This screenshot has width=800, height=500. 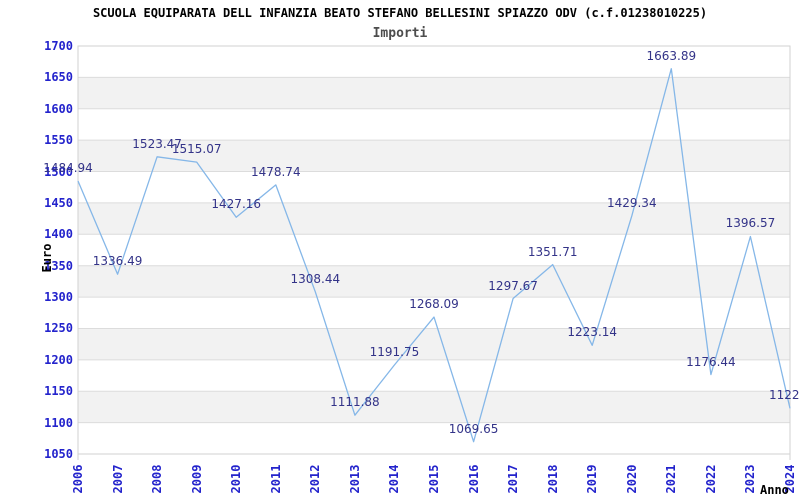 What do you see at coordinates (58, 171) in the screenshot?
I see `y-tick-label: 1500` at bounding box center [58, 171].